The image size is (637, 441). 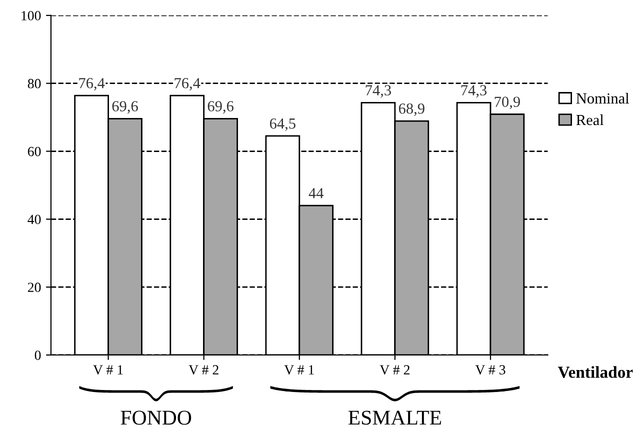 I want to click on text: FONDO, so click(x=156, y=417).